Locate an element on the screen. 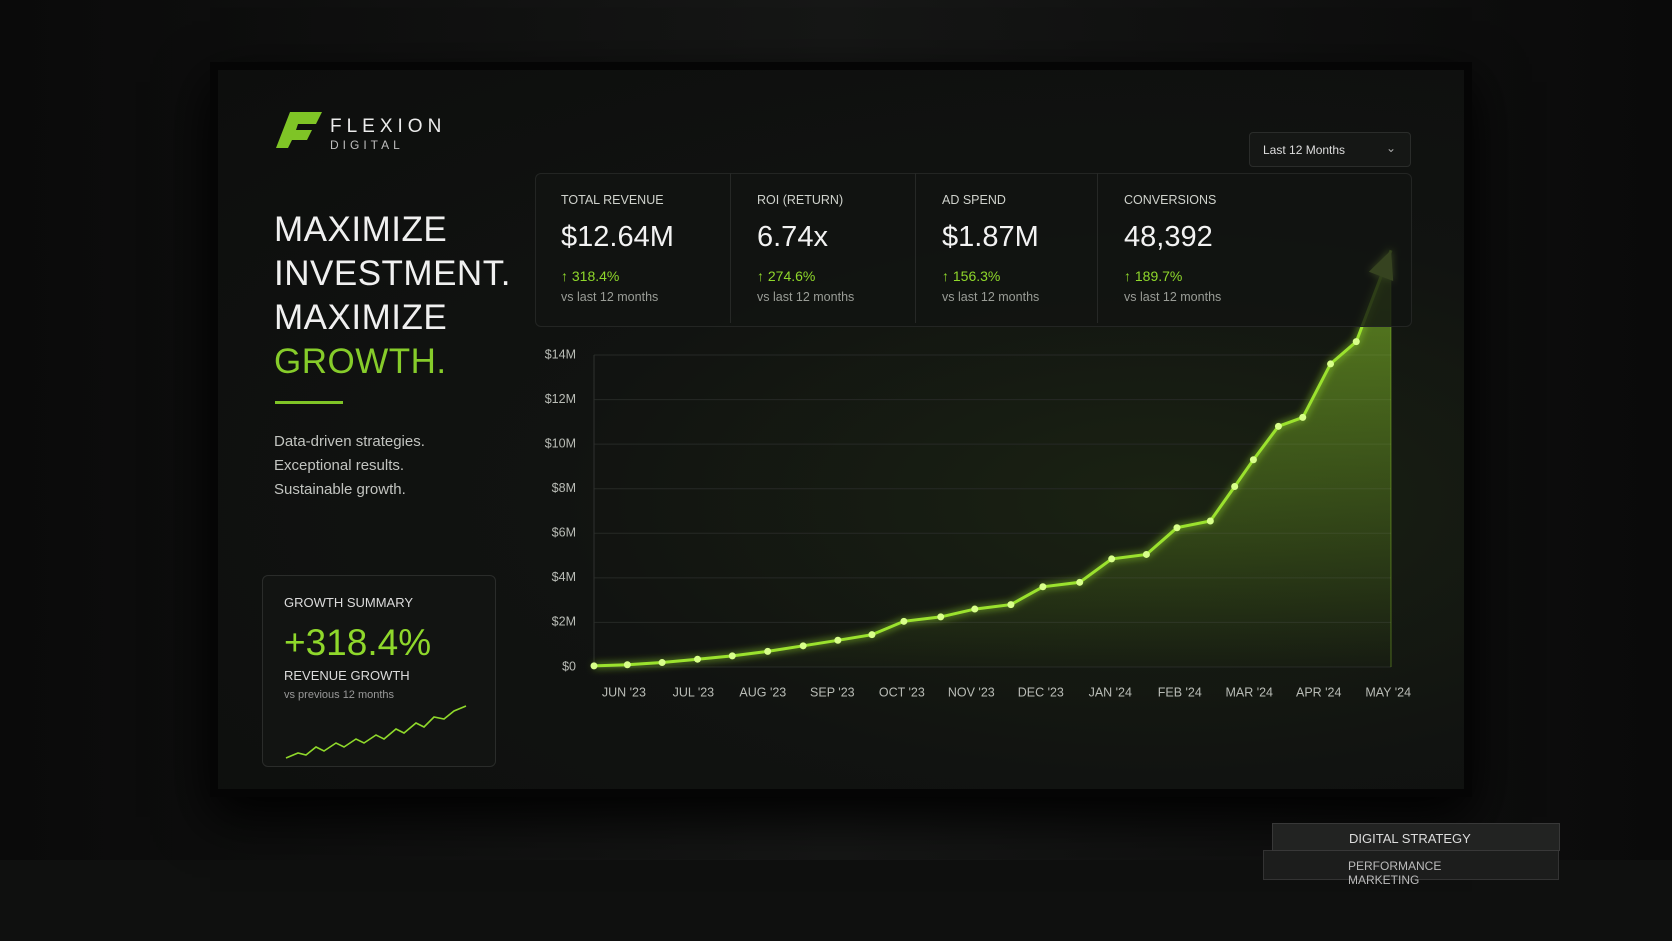 Image resolution: width=1672 pixels, height=941 pixels. y-tick-label: $2M is located at coordinates (564, 622).